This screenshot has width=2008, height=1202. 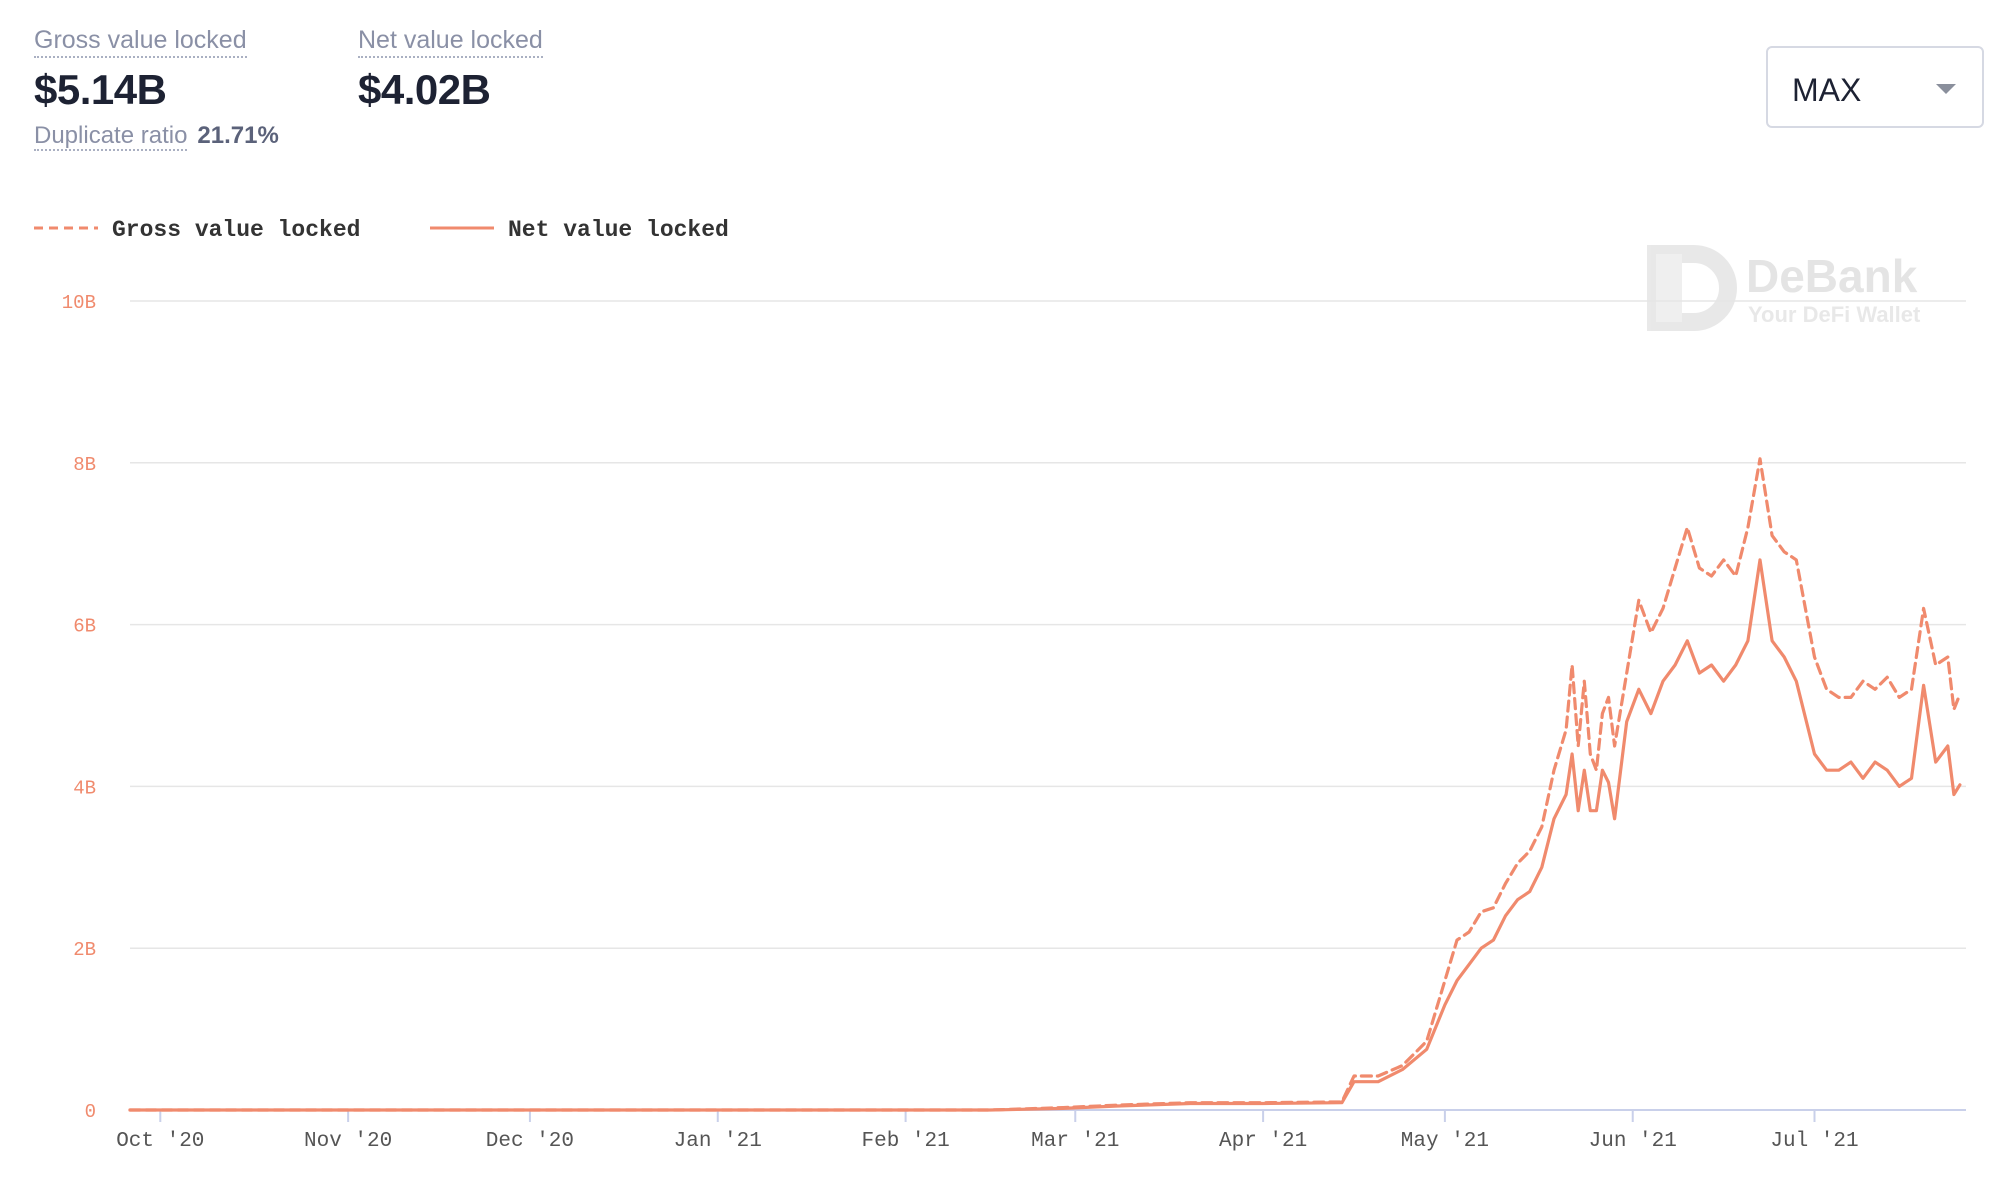 What do you see at coordinates (84, 788) in the screenshot?
I see `y-tick-label: 4B` at bounding box center [84, 788].